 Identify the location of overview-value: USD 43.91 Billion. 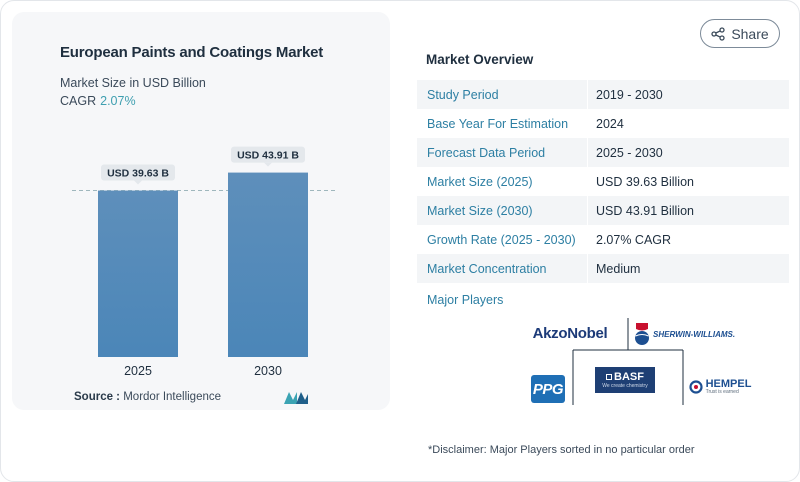
(645, 210).